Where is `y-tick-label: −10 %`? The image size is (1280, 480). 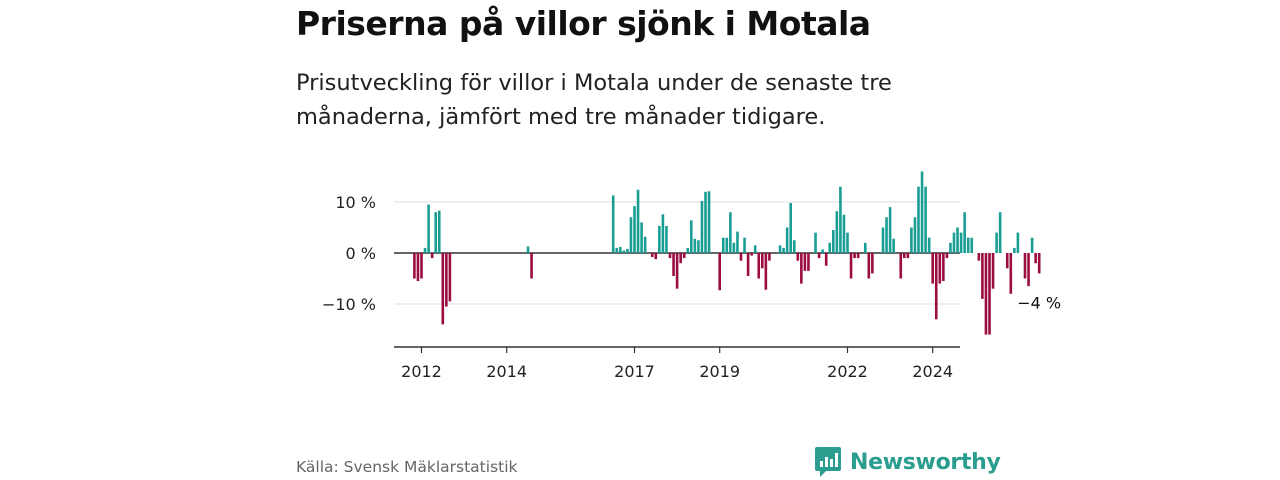
y-tick-label: −10 % is located at coordinates (349, 304).